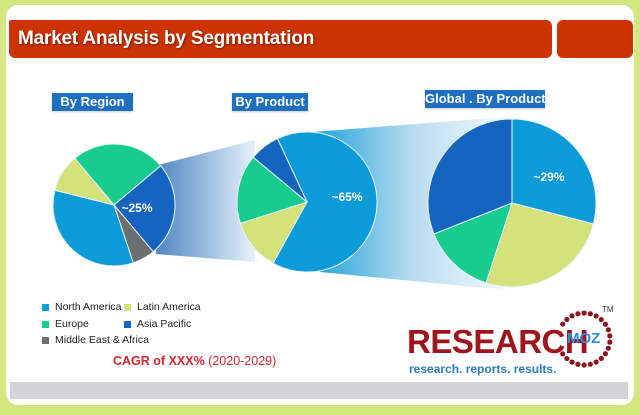 The width and height of the screenshot is (640, 415). I want to click on legend-label: Europe, so click(72, 324).